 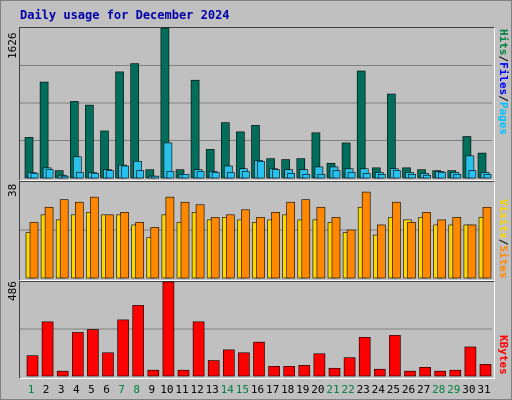 I want to click on day-label: 7, so click(x=121, y=389).